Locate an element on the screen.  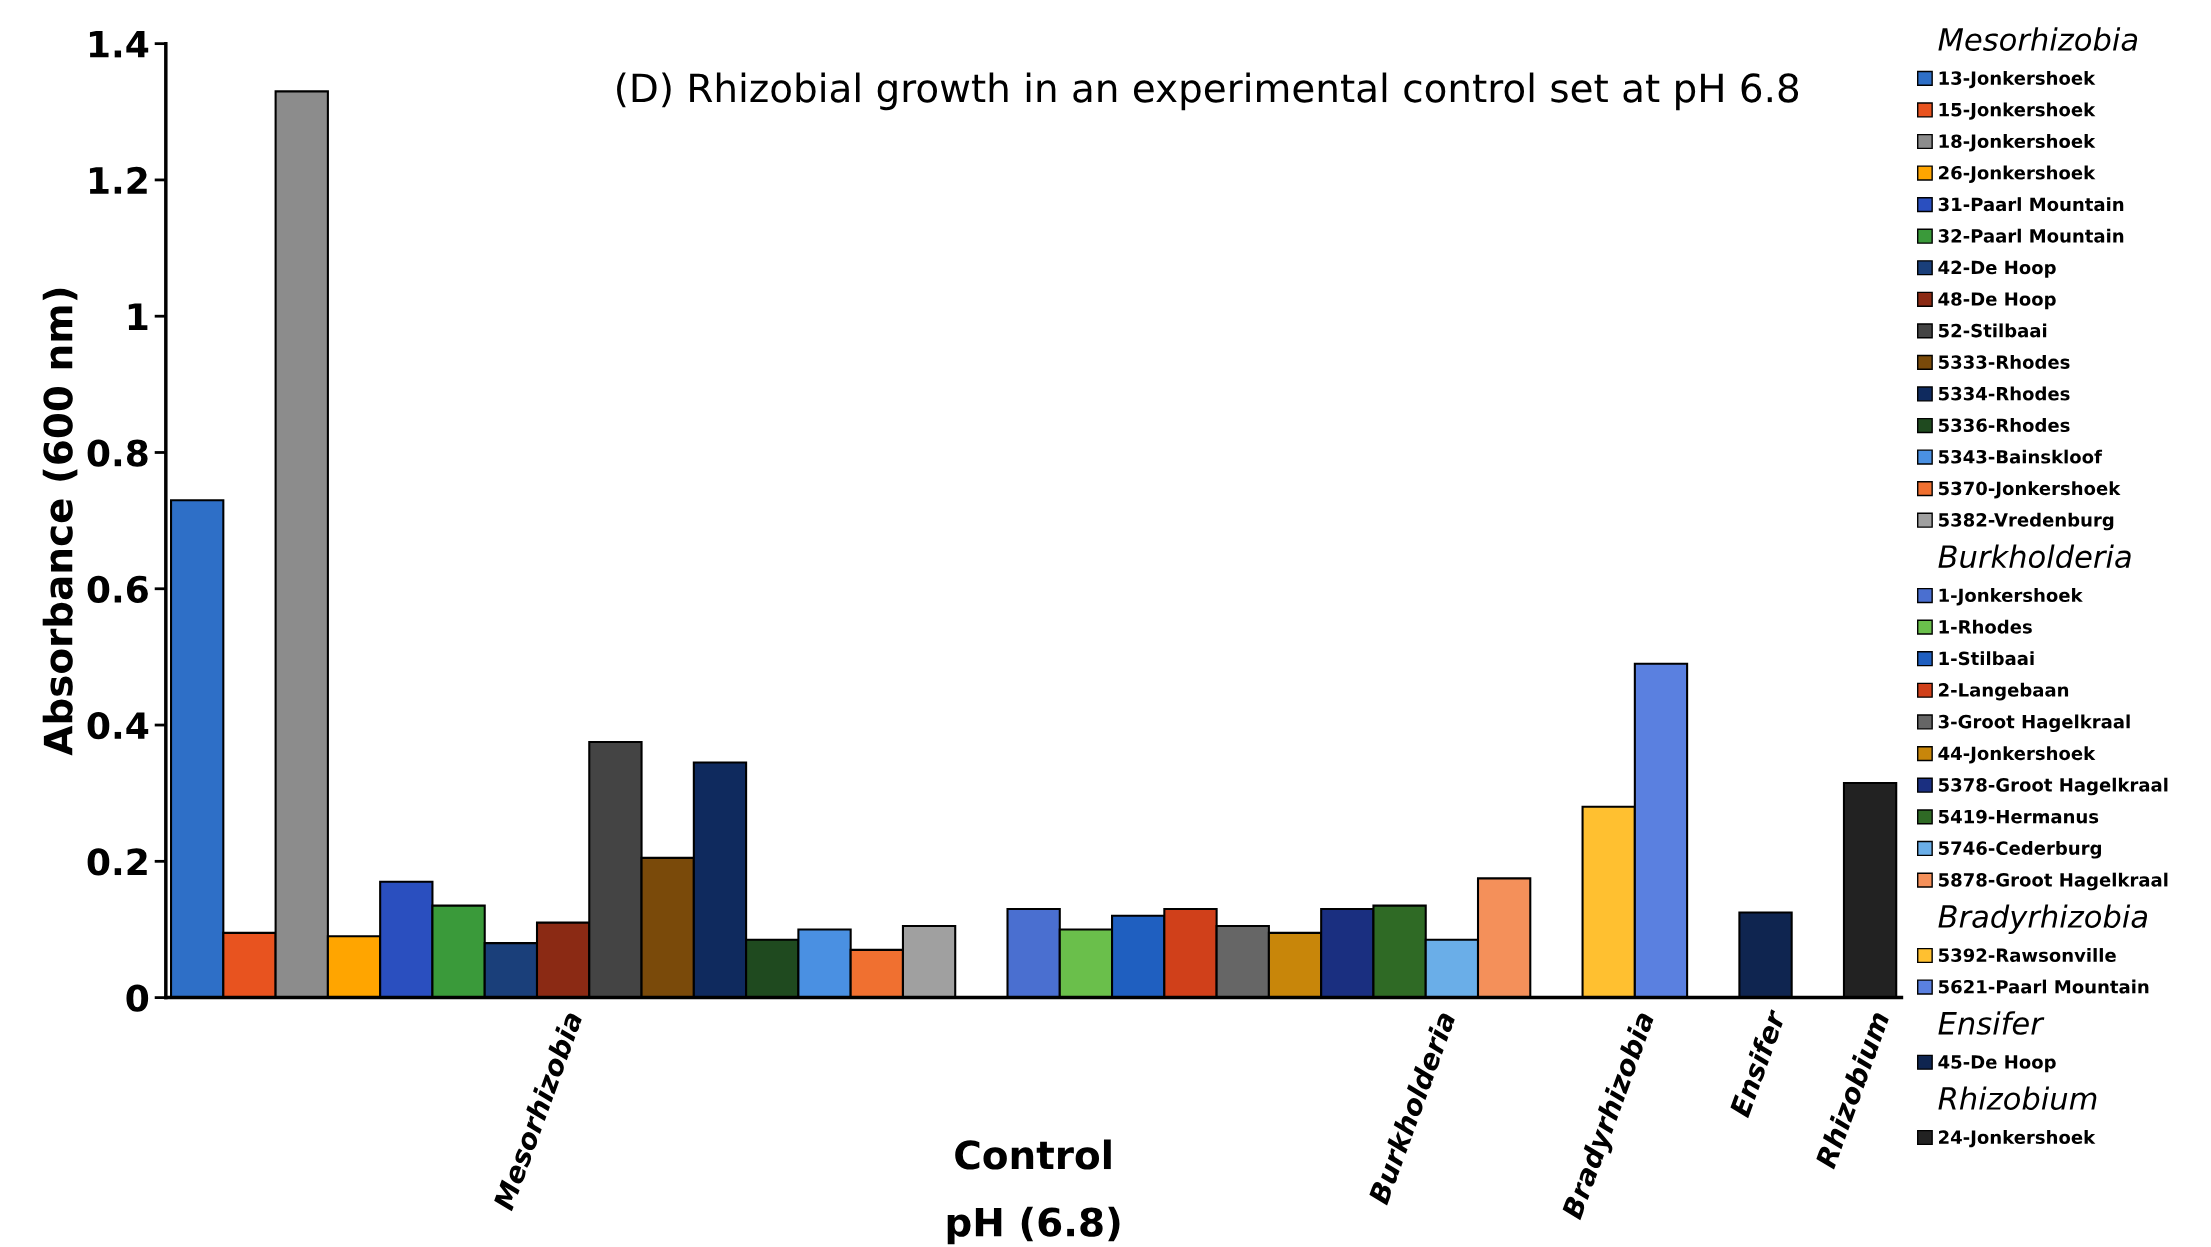
legend-label: 48-De Hoop is located at coordinates (1997, 301).